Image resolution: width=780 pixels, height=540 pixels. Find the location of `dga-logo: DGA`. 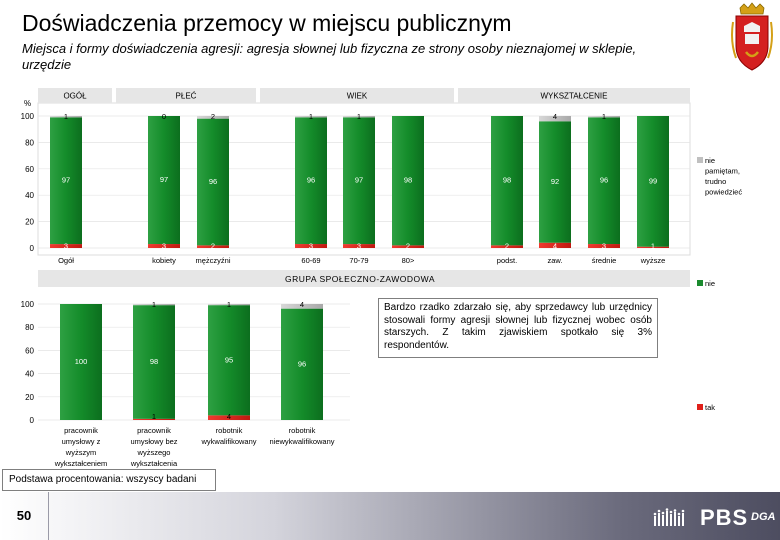

dga-logo: DGA is located at coordinates (763, 517).